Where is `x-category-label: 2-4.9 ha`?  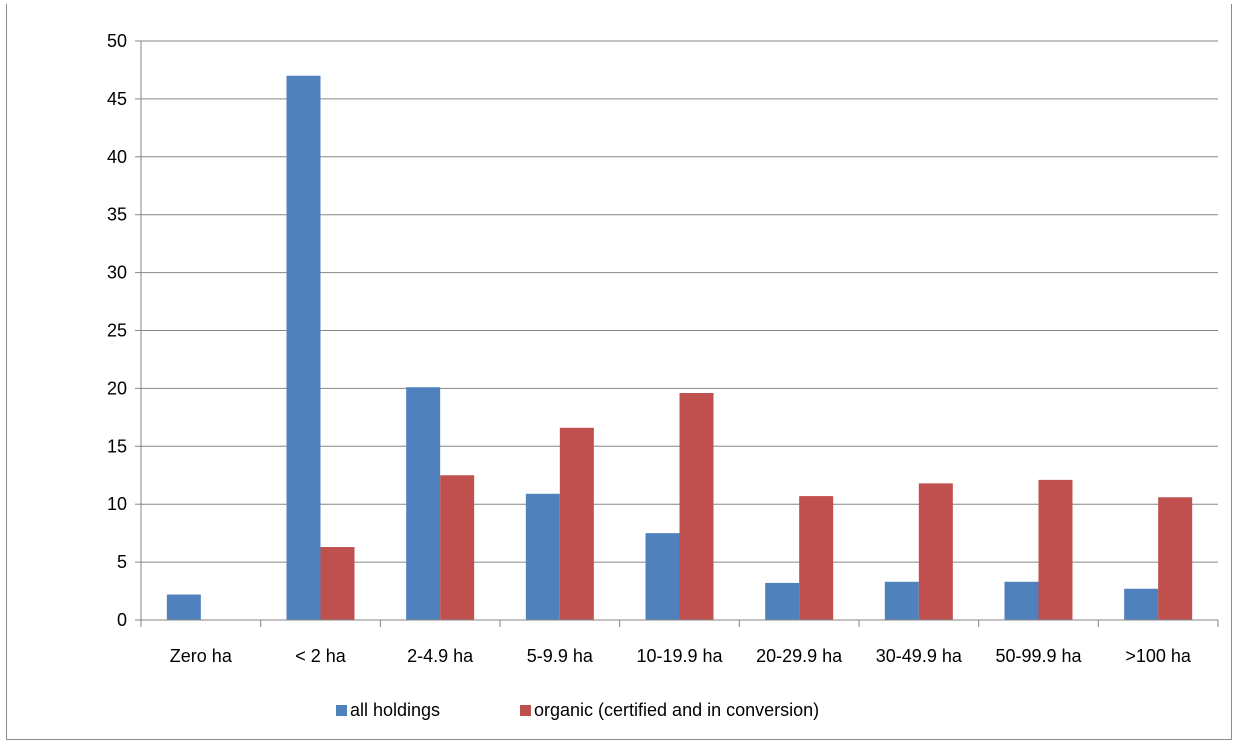
x-category-label: 2-4.9 ha is located at coordinates (440, 656).